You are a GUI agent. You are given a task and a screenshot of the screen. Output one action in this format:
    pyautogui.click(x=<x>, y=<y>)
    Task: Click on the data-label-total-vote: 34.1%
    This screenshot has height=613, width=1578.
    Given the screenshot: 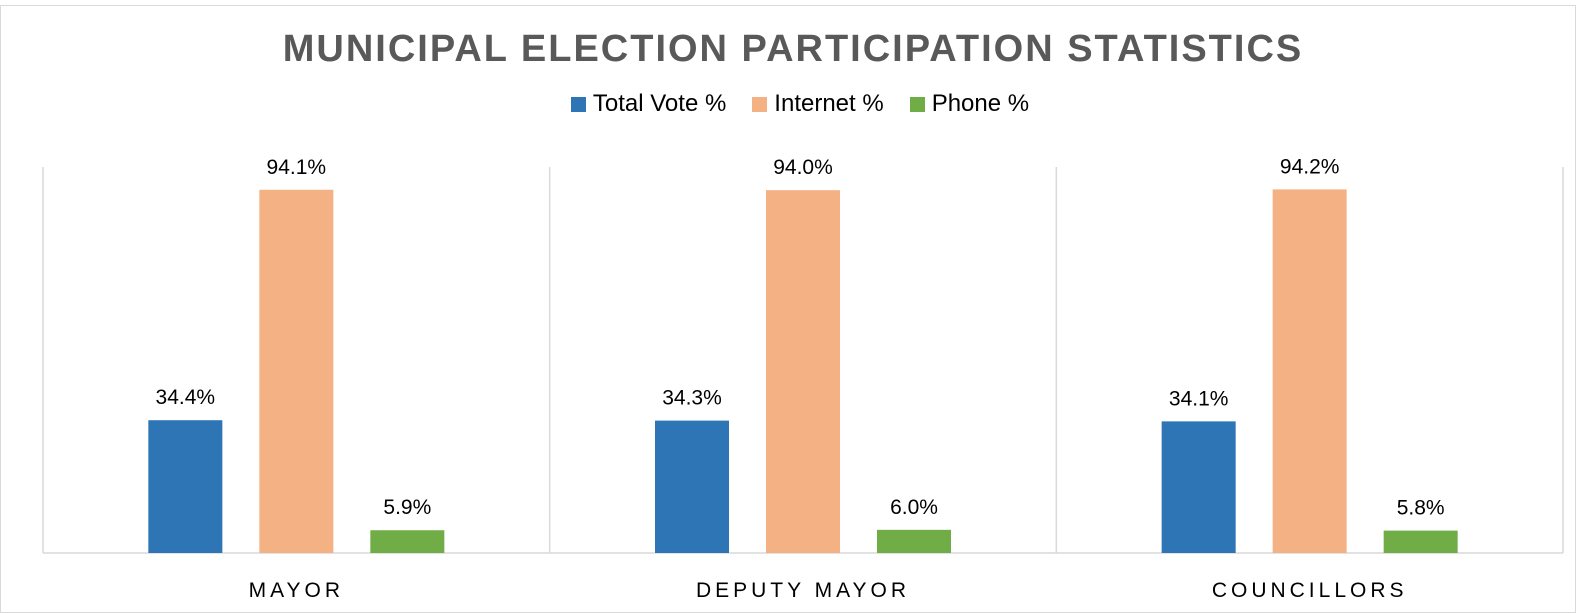 What is the action you would take?
    pyautogui.click(x=1199, y=398)
    